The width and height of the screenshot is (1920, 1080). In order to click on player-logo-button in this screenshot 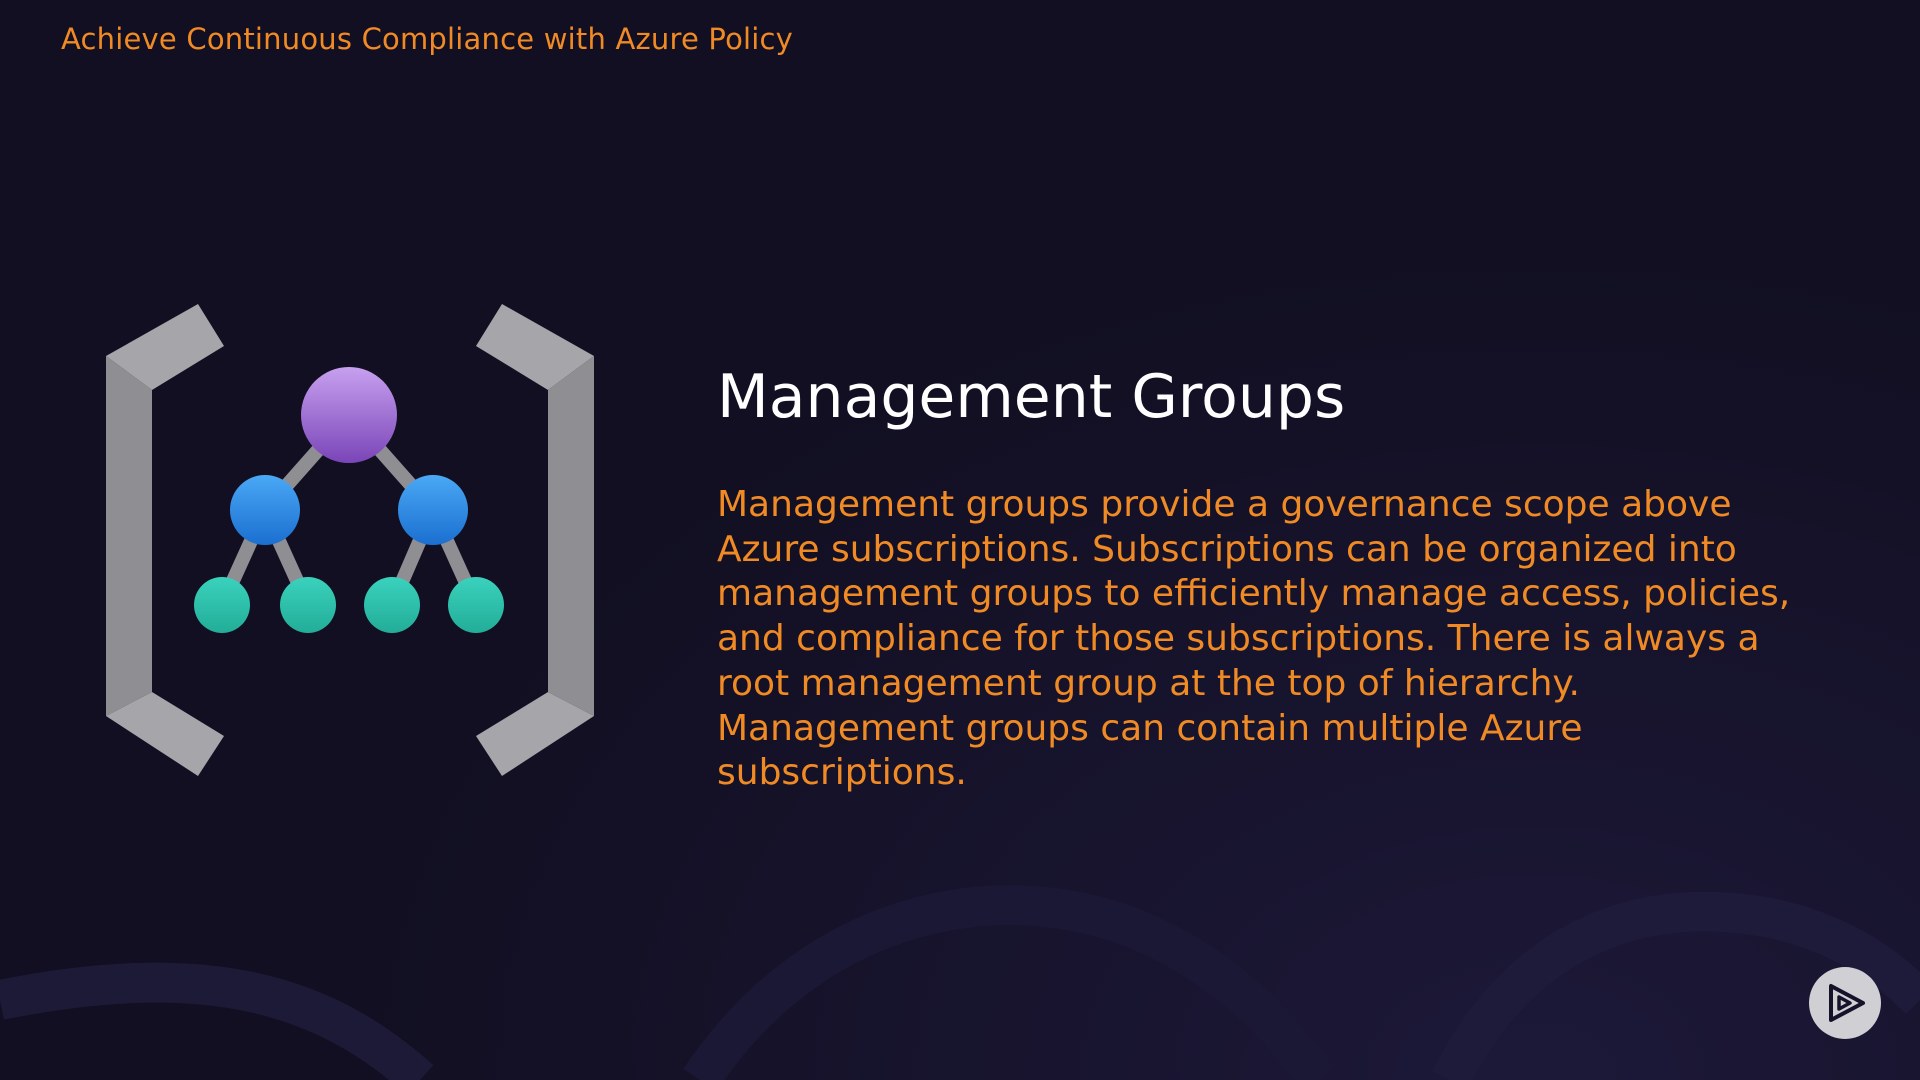, I will do `click(1845, 1003)`.